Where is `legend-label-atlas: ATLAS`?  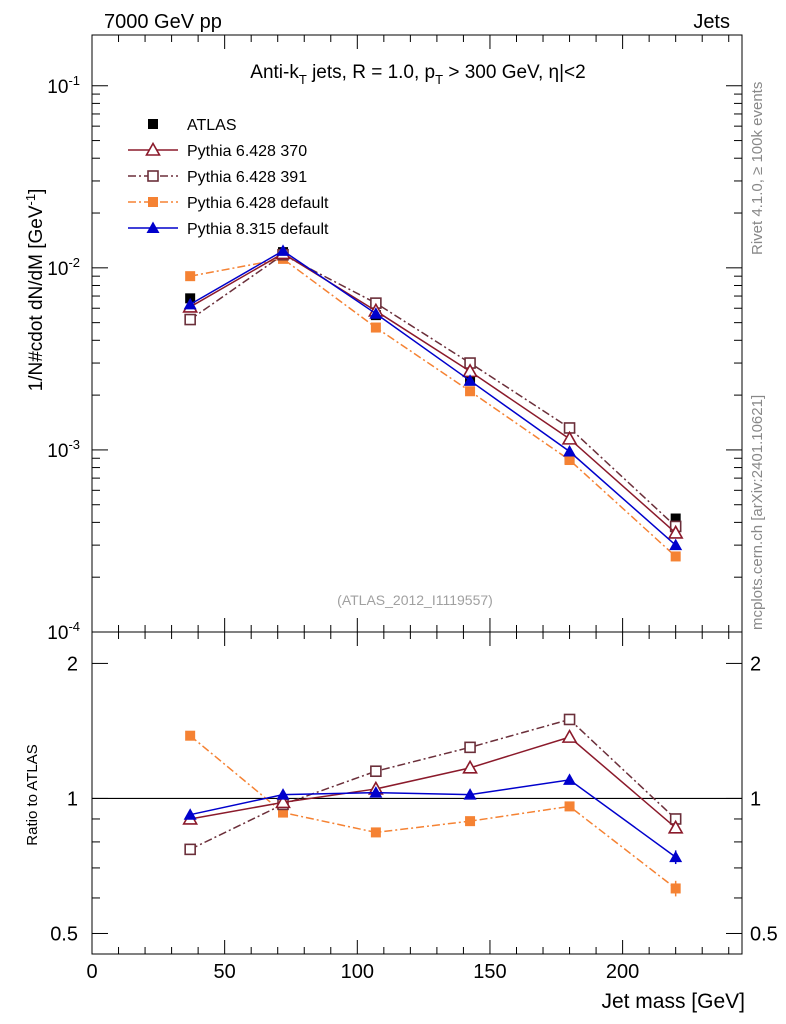 legend-label-atlas: ATLAS is located at coordinates (212, 125).